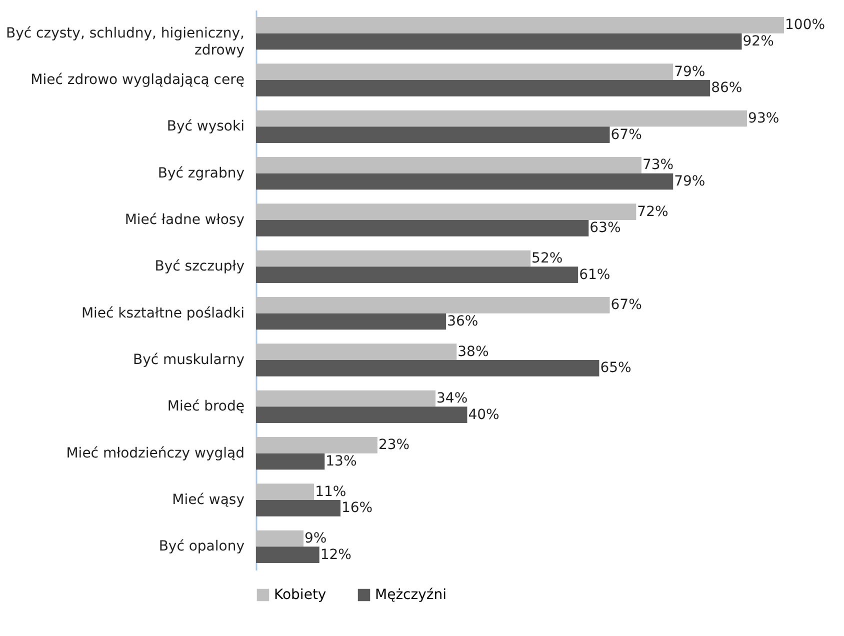 This screenshot has height=636, width=844. I want to click on data-label: 52%, so click(547, 258).